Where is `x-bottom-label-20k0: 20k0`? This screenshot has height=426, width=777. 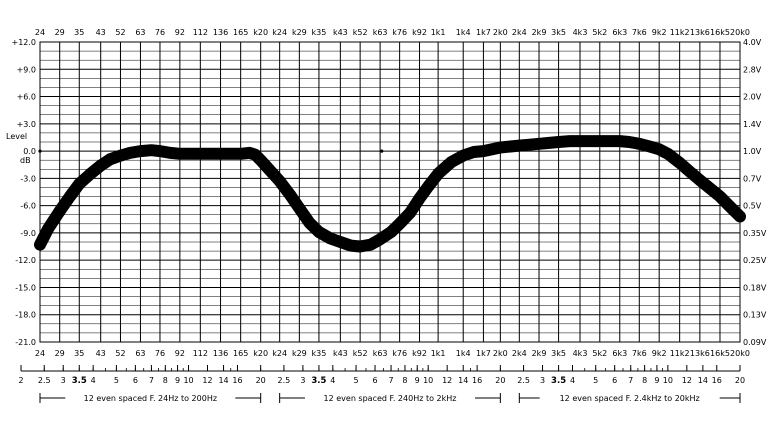 x-bottom-label-20k0: 20k0 is located at coordinates (740, 353).